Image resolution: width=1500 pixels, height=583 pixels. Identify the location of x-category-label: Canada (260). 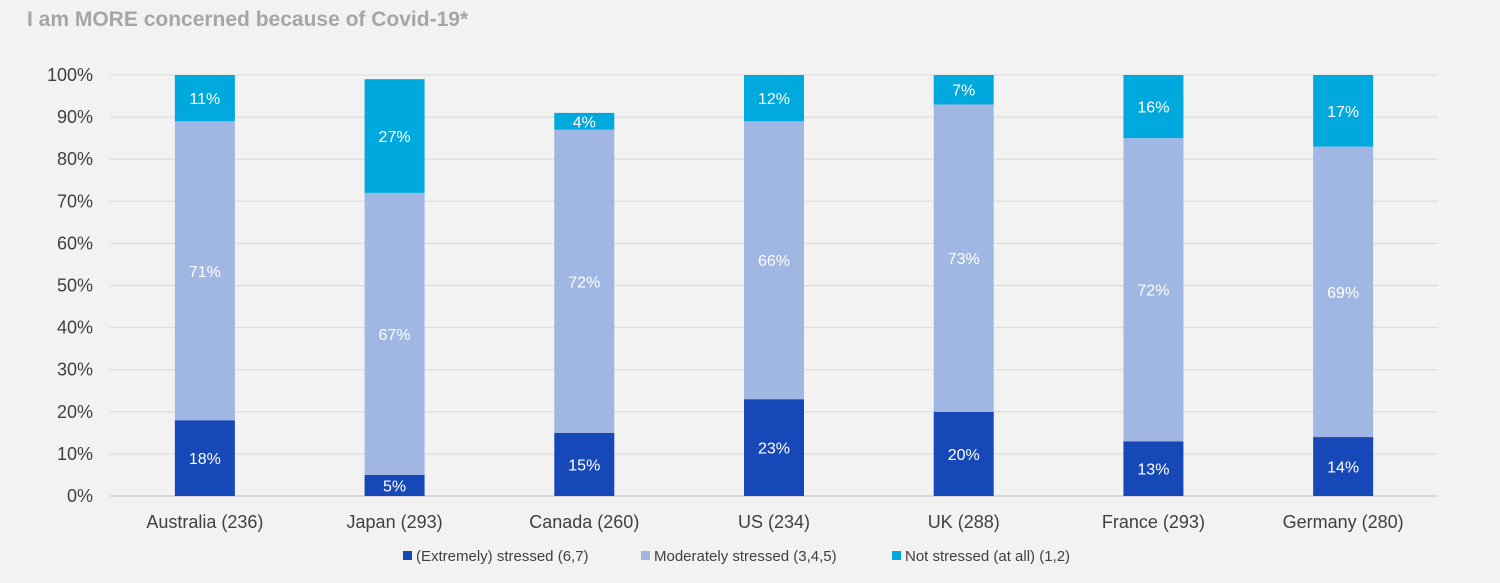
(584, 522).